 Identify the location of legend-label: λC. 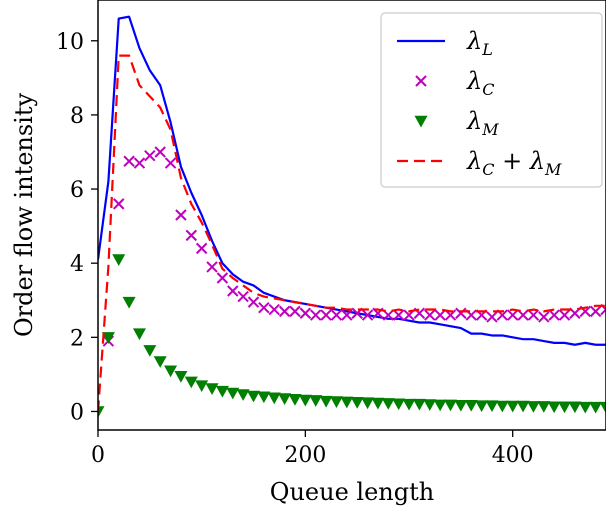
(480, 83).